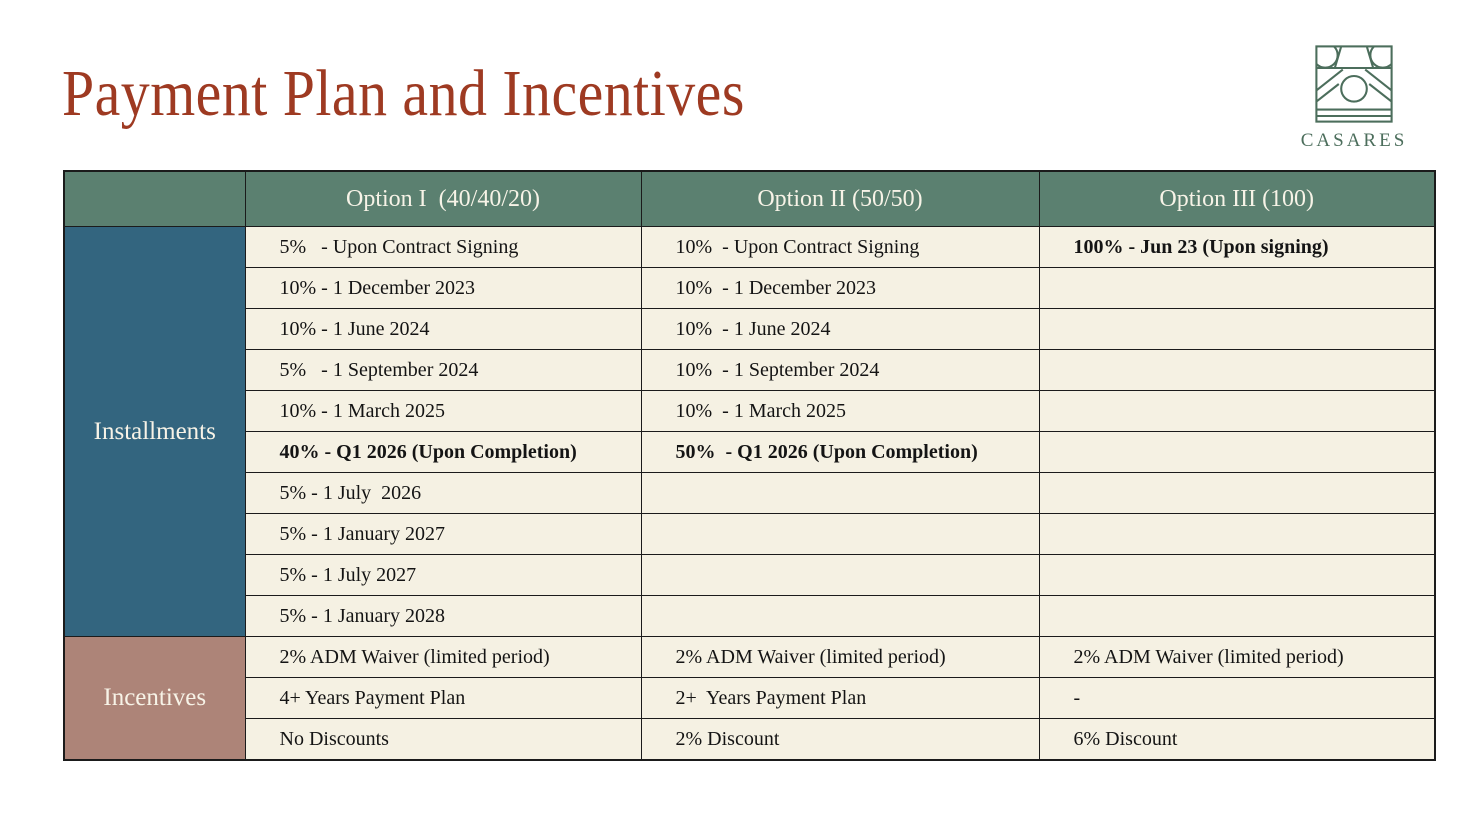  Describe the element at coordinates (840, 370) in the screenshot. I see `table-cell: 10% - 1 September 2024` at that location.